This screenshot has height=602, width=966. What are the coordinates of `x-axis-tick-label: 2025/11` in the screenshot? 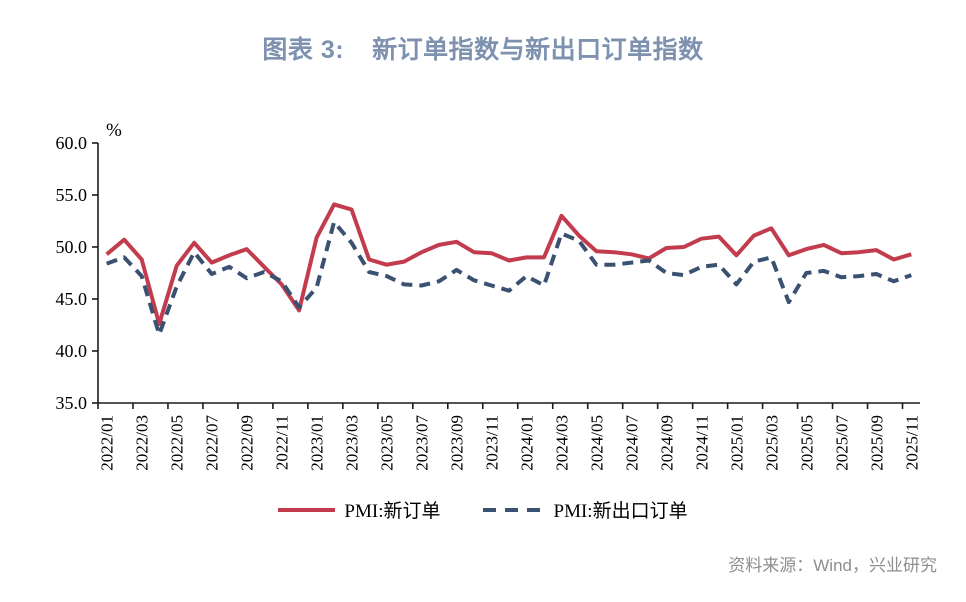 It's located at (911, 442).